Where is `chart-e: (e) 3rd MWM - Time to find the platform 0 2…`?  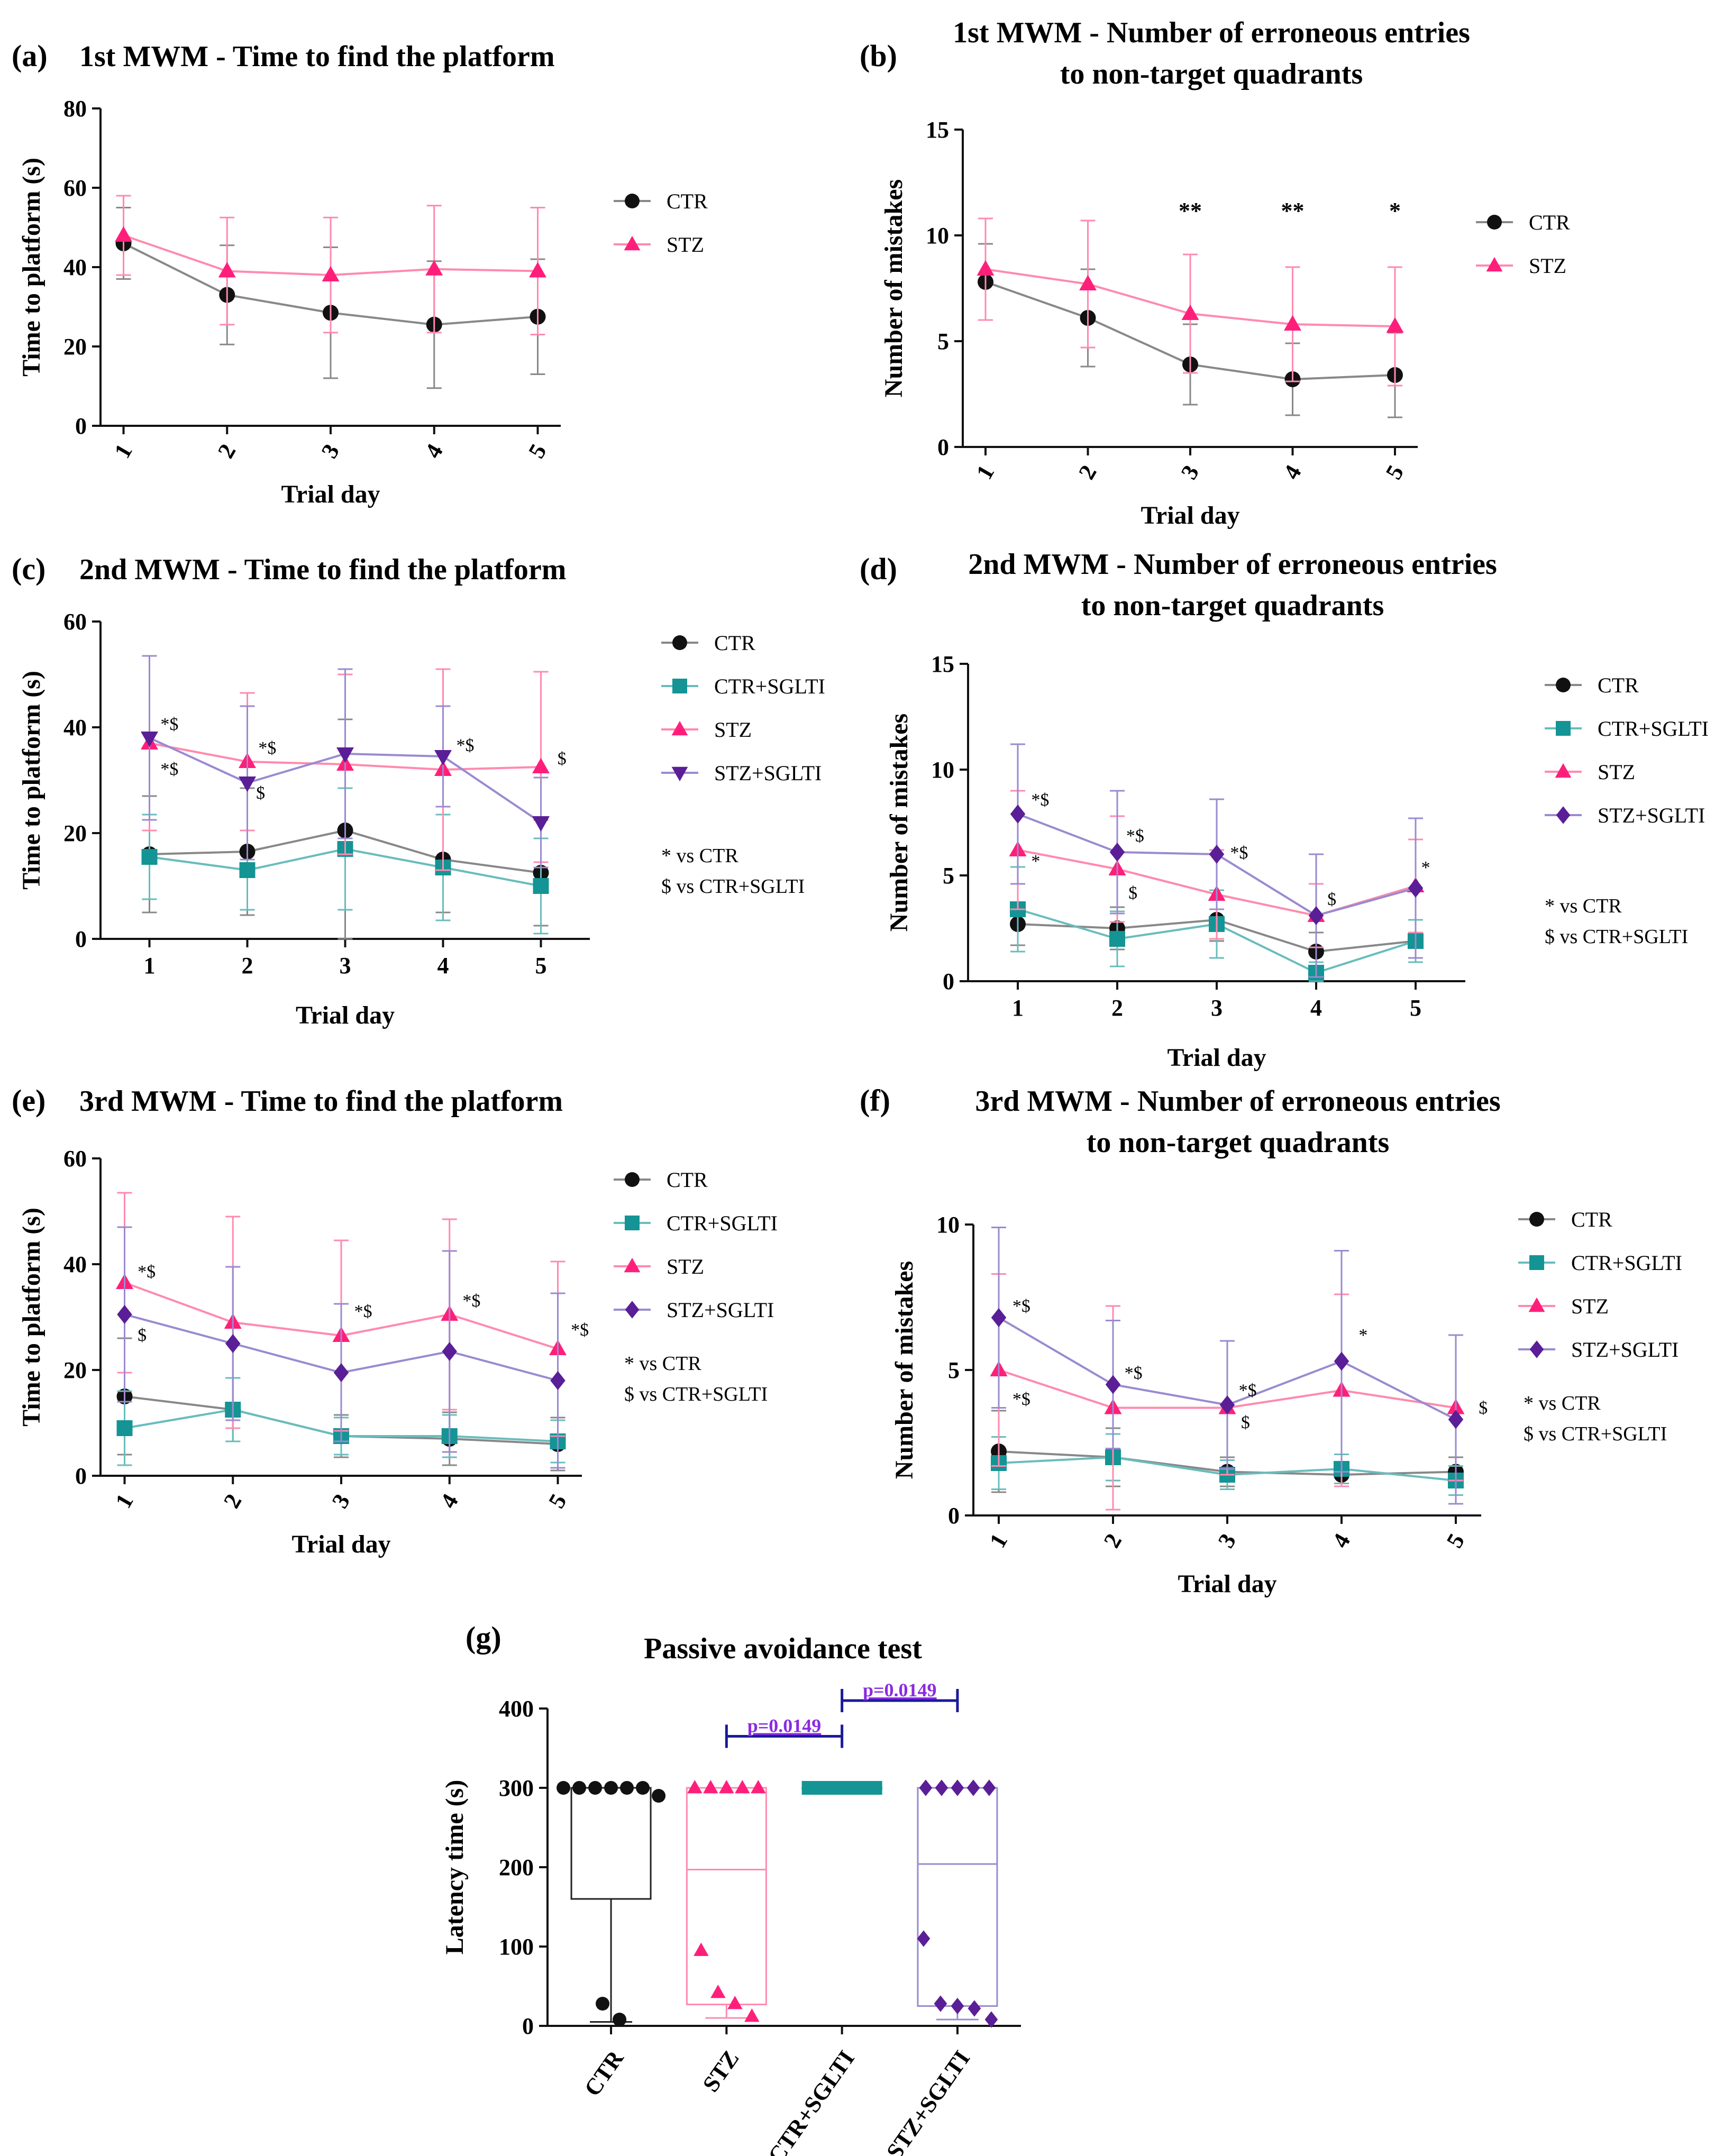
chart-e: (e) 3rd MWM - Time to find the platform 0 2… is located at coordinates (395, 1320).